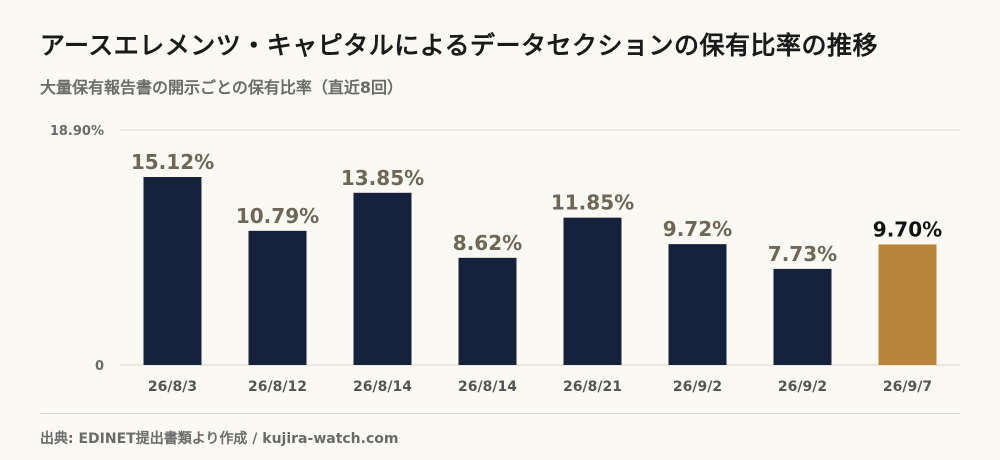 This screenshot has height=460, width=1000. I want to click on source-note: 出典: EDINET提出書類より作成 / kujira-watch.com, so click(219, 439).